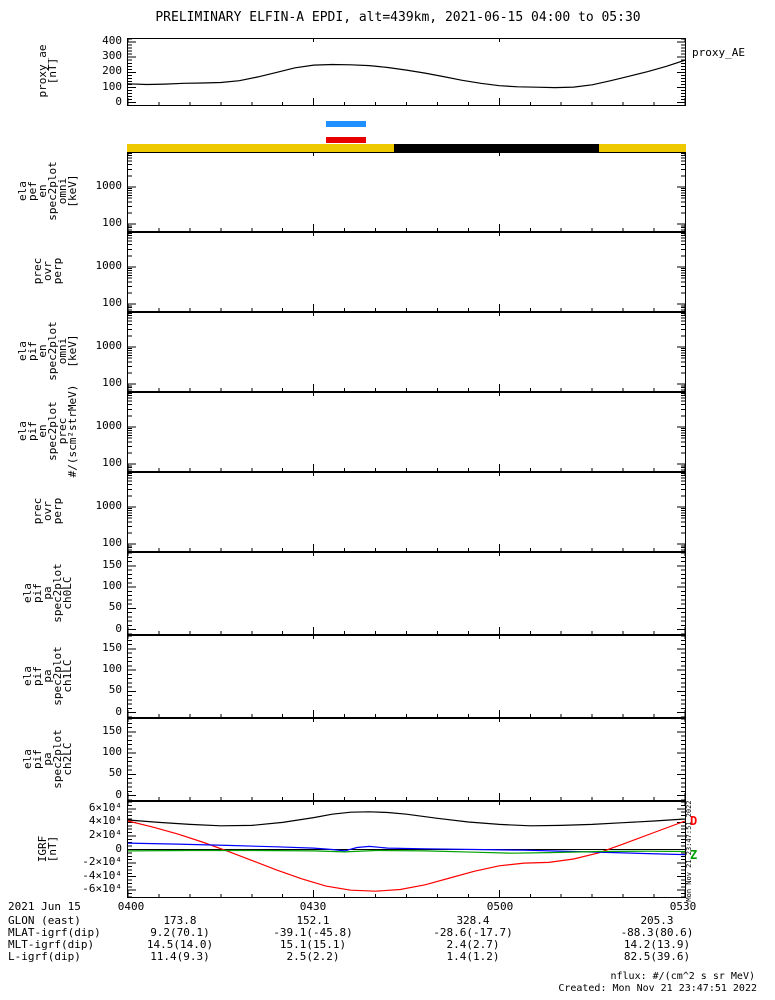 This screenshot has height=1000, width=775. What do you see at coordinates (657, 988) in the screenshot?
I see `created-timestamp: Created: Mon Nov 21 23:47:51 2022` at bounding box center [657, 988].